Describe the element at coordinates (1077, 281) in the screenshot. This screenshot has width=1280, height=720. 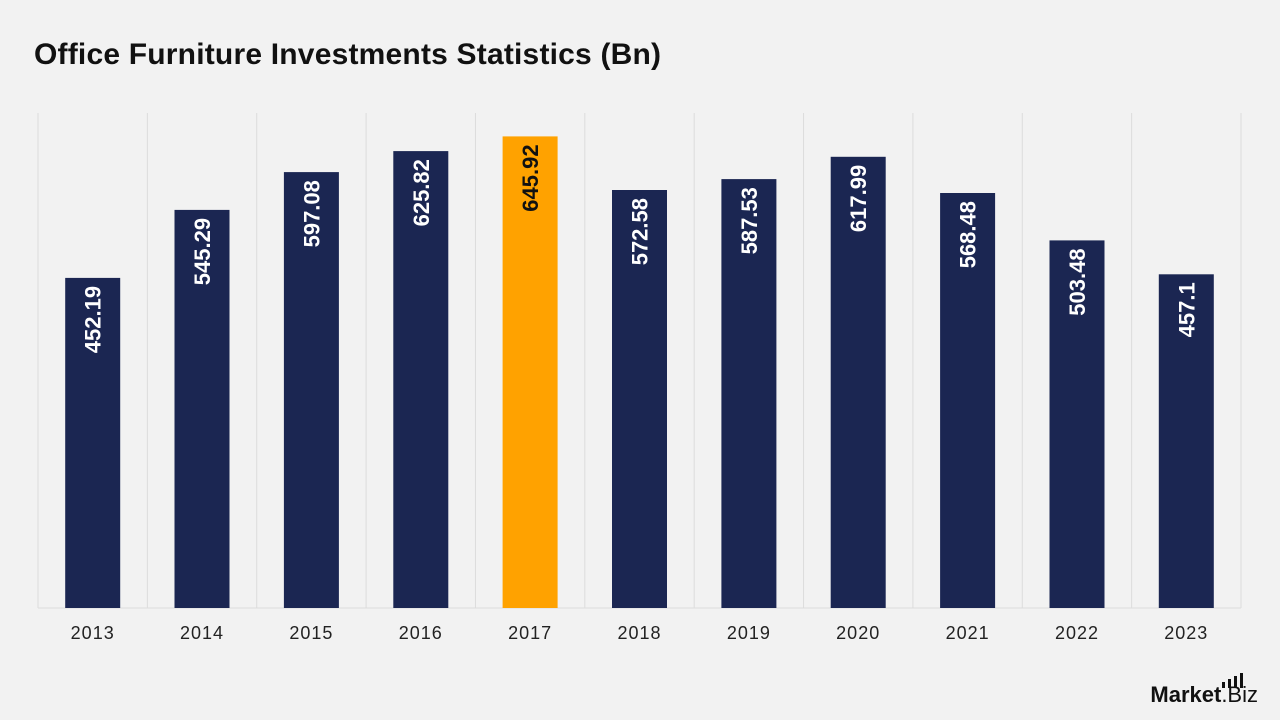
I see `bar-value-label: 503.48` at that location.